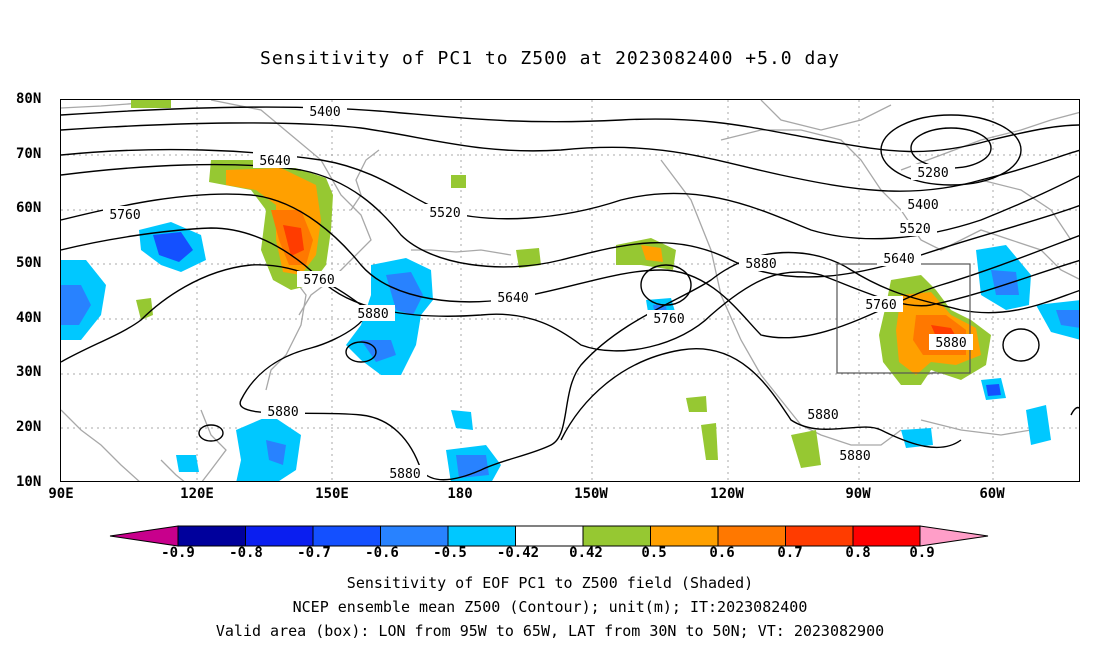 Image resolution: width=1100 pixels, height=650 pixels. Describe the element at coordinates (954, 536) in the screenshot. I see `colorbar-high-arrow` at that location.